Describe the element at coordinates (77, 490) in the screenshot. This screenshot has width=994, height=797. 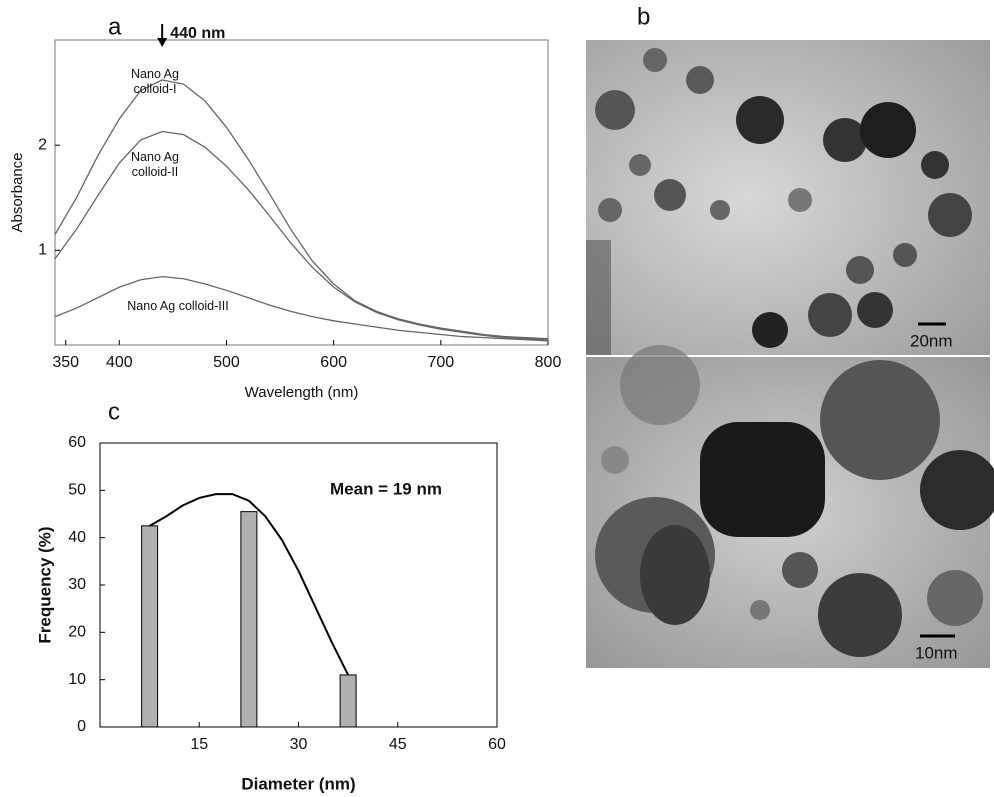
I see `y-tick-label: 50` at that location.